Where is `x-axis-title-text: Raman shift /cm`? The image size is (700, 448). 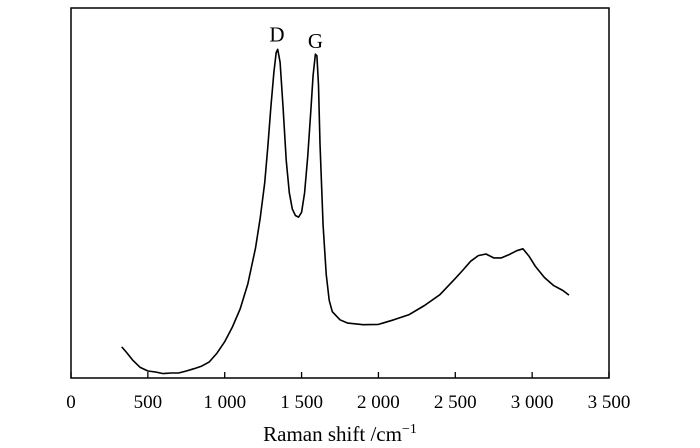 x-axis-title-text: Raman shift /cm is located at coordinates (332, 434).